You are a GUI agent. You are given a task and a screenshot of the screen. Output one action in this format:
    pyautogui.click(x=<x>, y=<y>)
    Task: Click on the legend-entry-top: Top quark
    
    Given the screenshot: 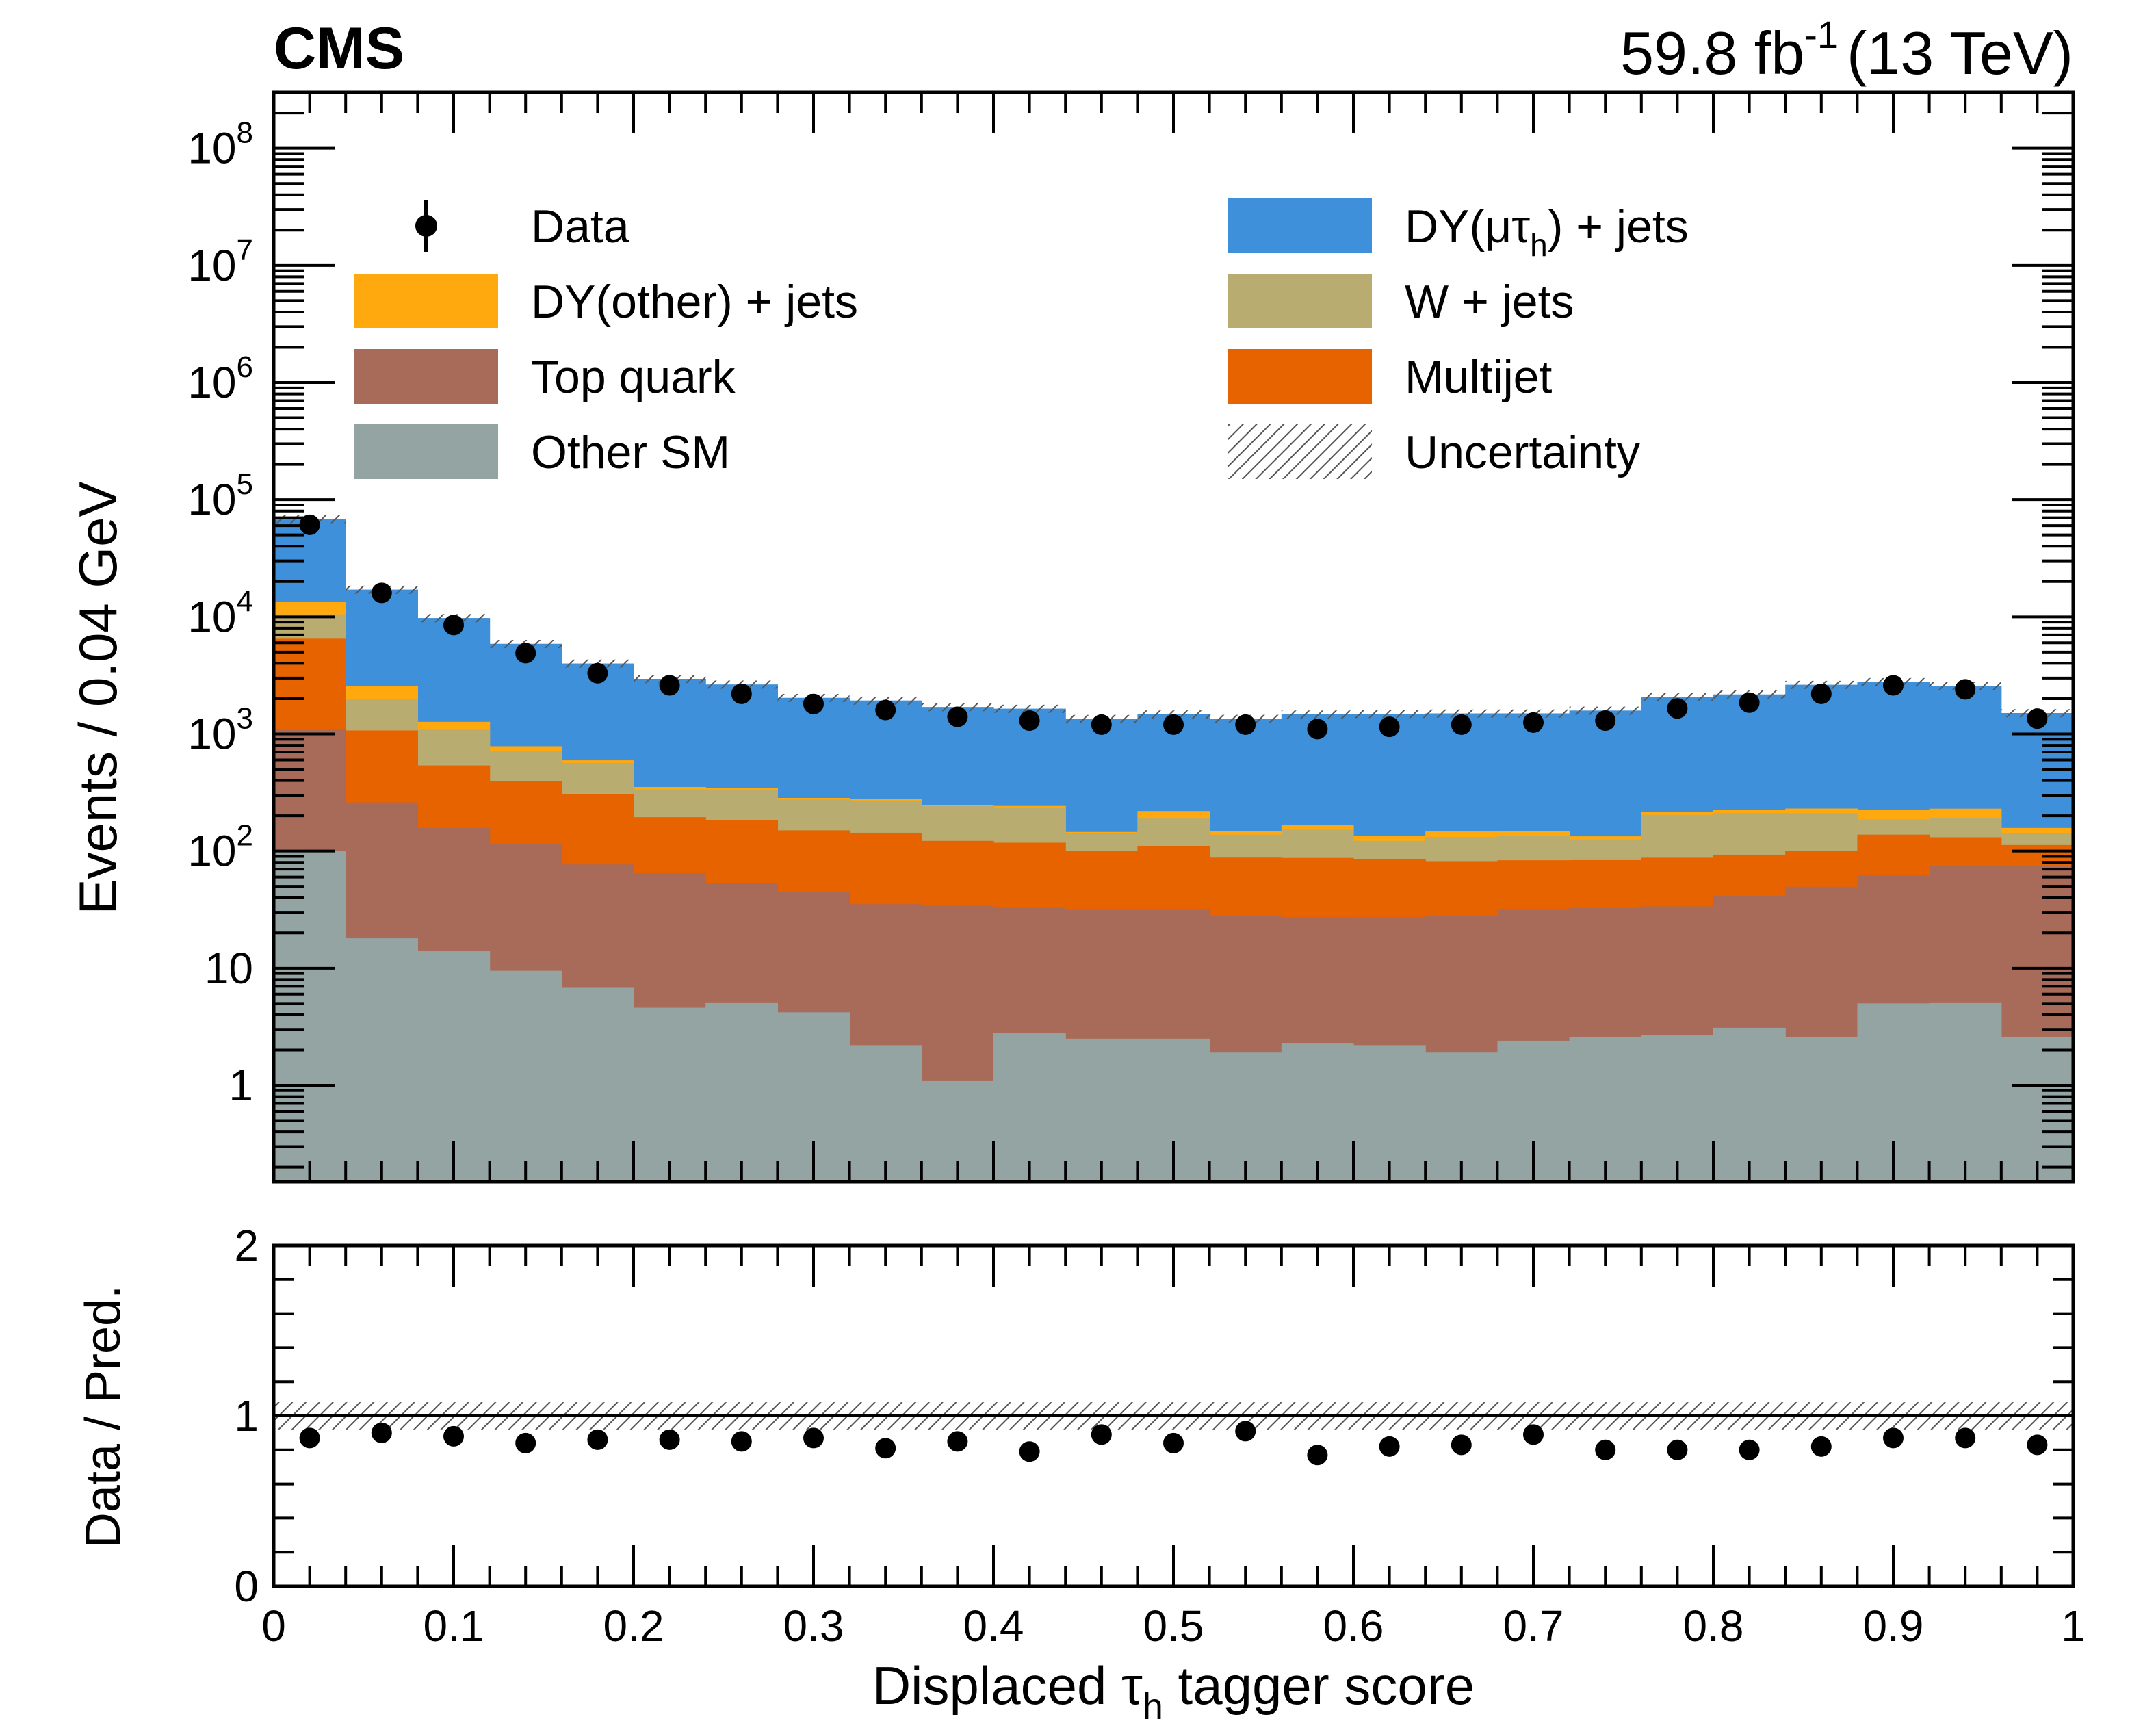 What is the action you would take?
    pyautogui.click(x=545, y=376)
    